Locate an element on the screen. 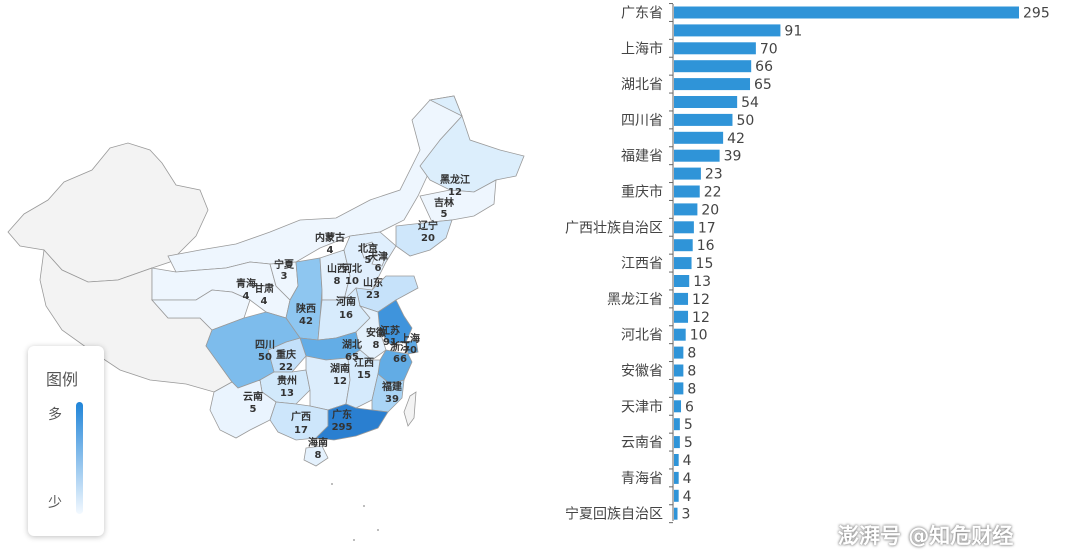 This screenshot has width=1080, height=554. bar-value-label: 17 is located at coordinates (707, 228).